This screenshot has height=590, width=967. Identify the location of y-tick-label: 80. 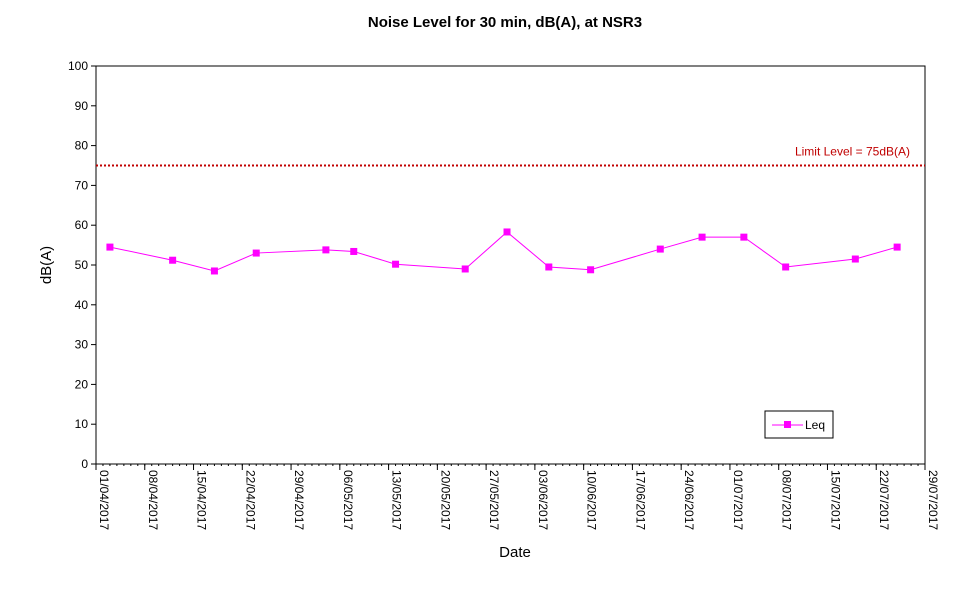
(82, 146).